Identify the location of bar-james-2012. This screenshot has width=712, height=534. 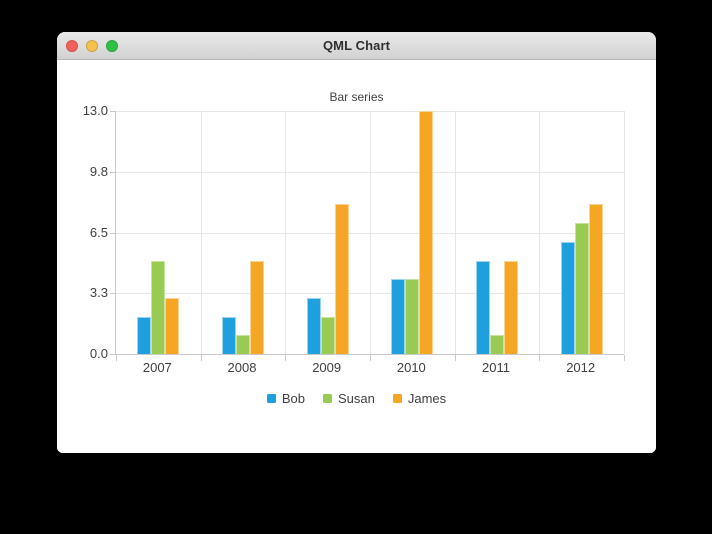
(595, 279).